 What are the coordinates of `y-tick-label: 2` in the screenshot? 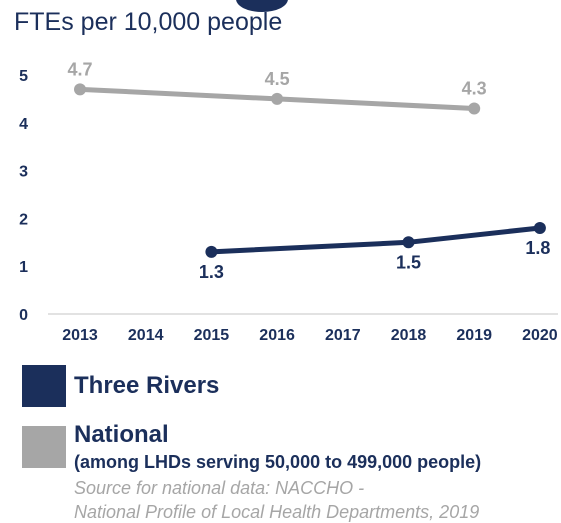 It's located at (23, 219).